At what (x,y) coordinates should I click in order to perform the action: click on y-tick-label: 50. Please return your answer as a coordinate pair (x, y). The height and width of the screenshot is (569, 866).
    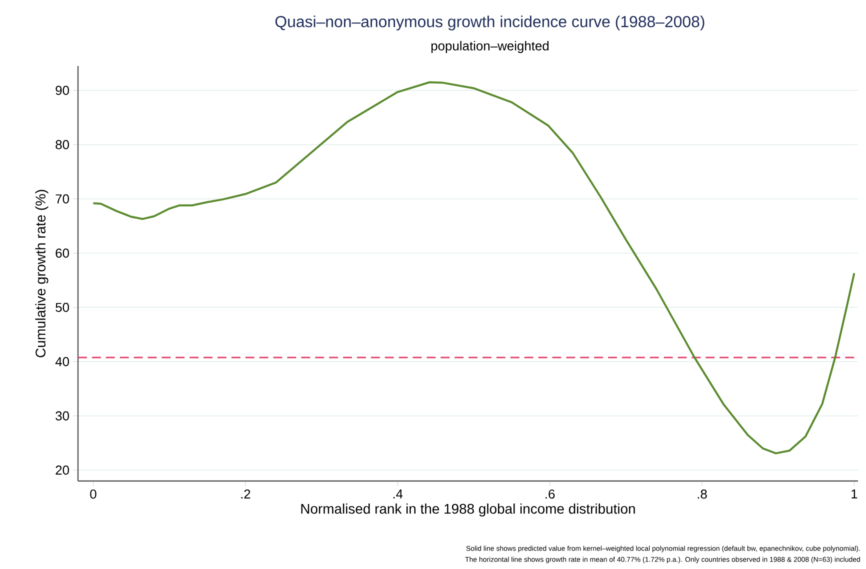
    Looking at the image, I should click on (63, 307).